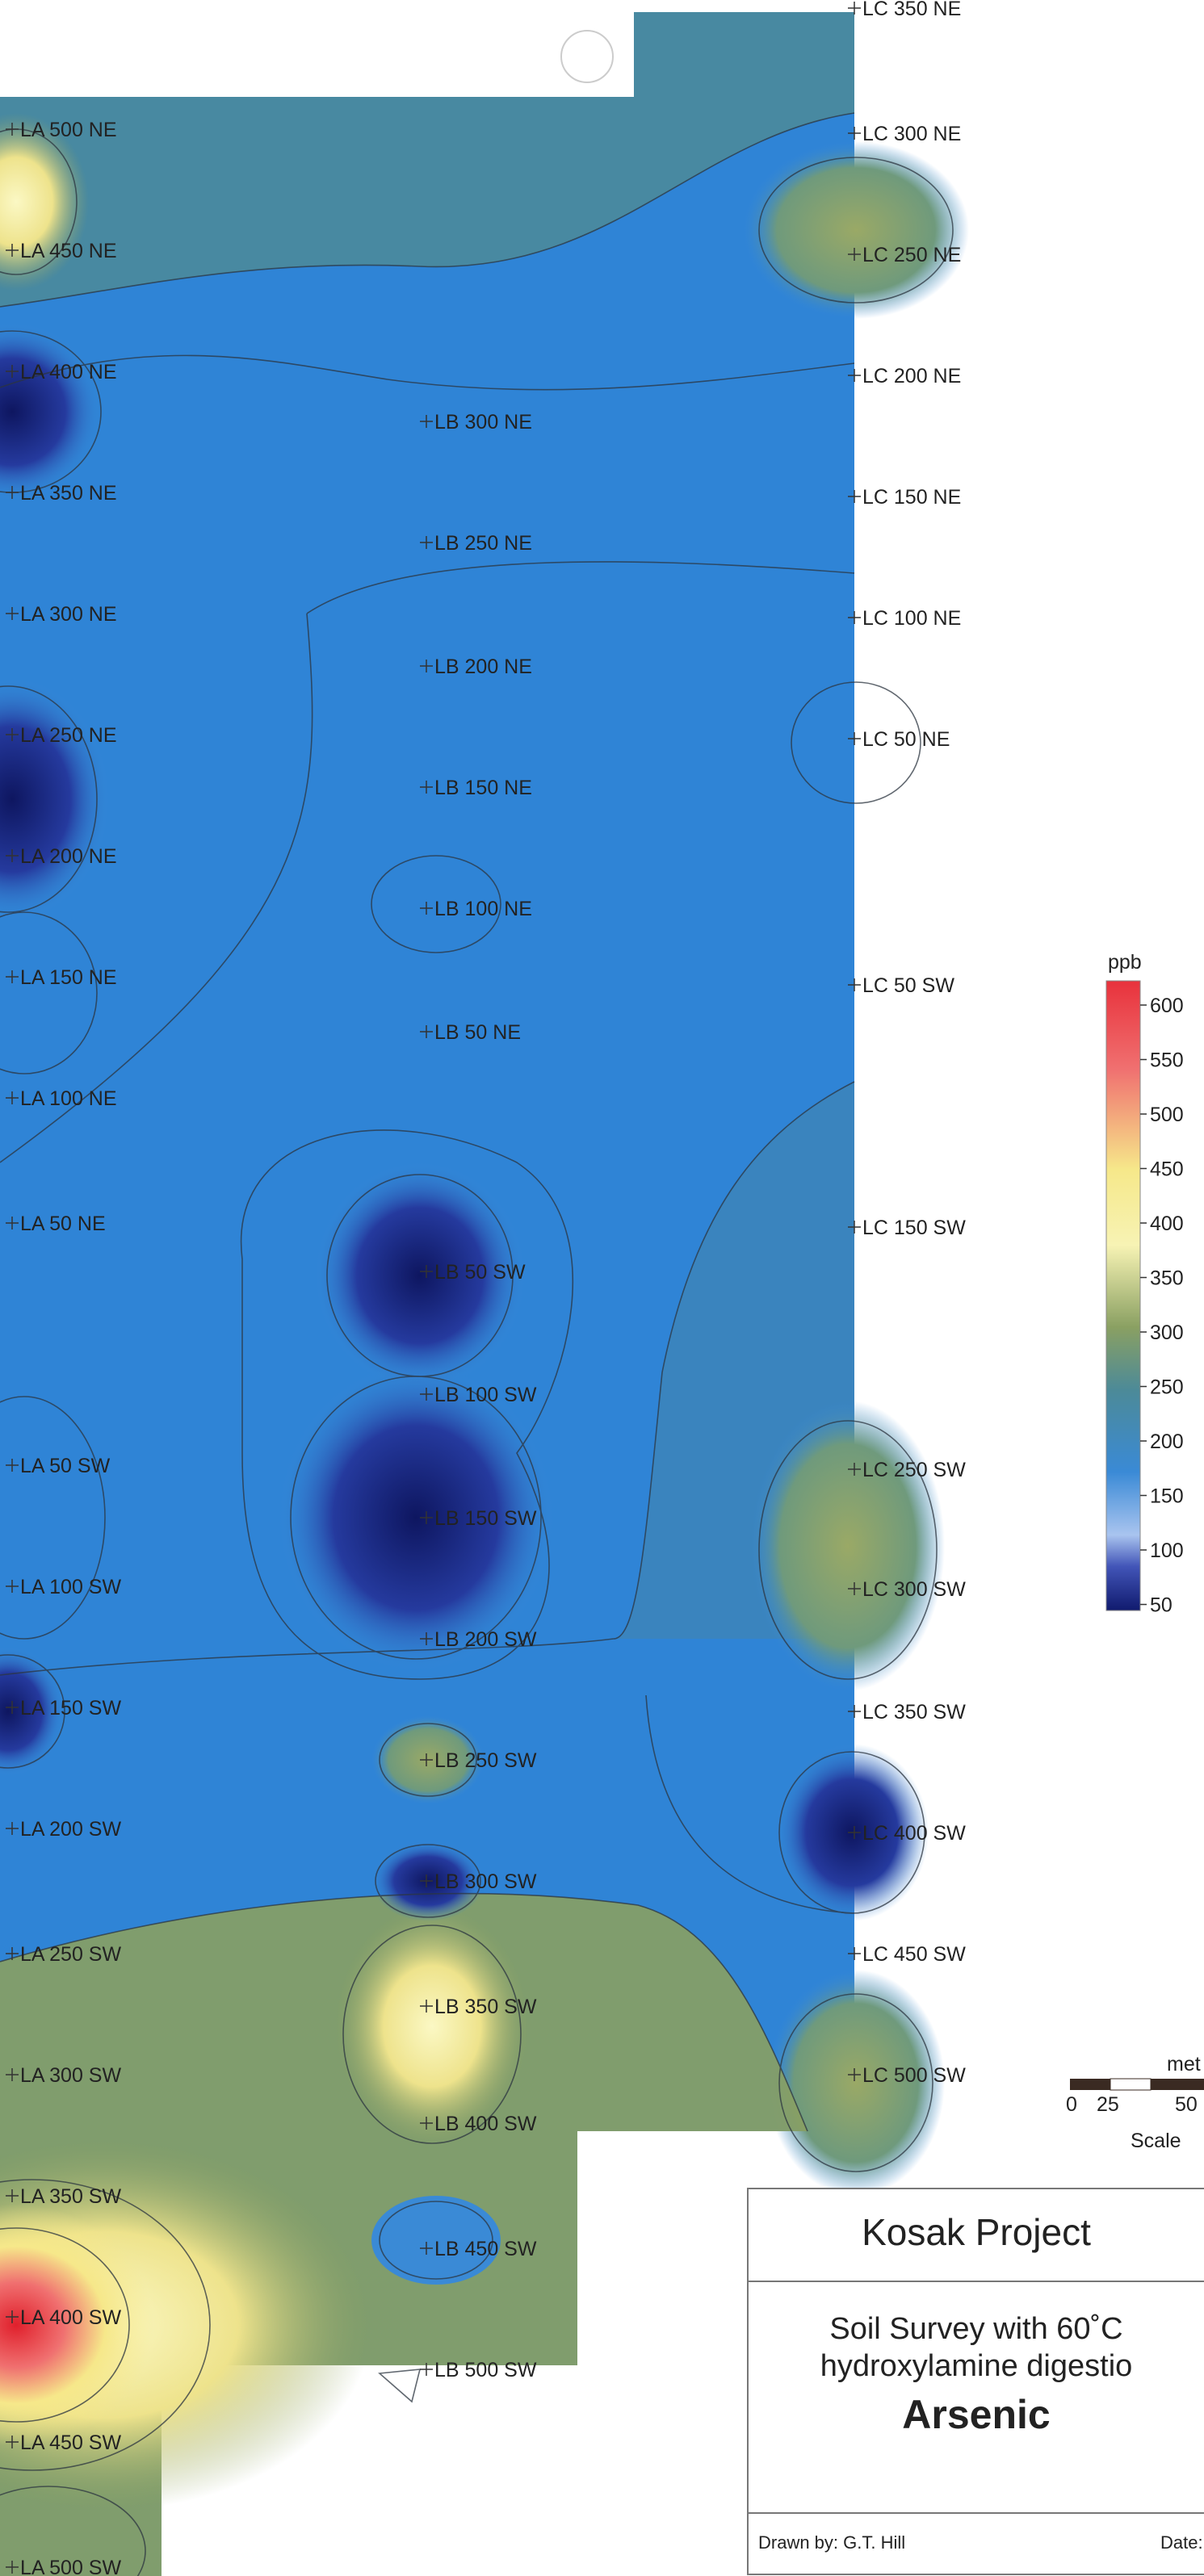 The height and width of the screenshot is (2576, 1204). What do you see at coordinates (68, 1098) in the screenshot?
I see `station-label-a: LA 100 NE` at bounding box center [68, 1098].